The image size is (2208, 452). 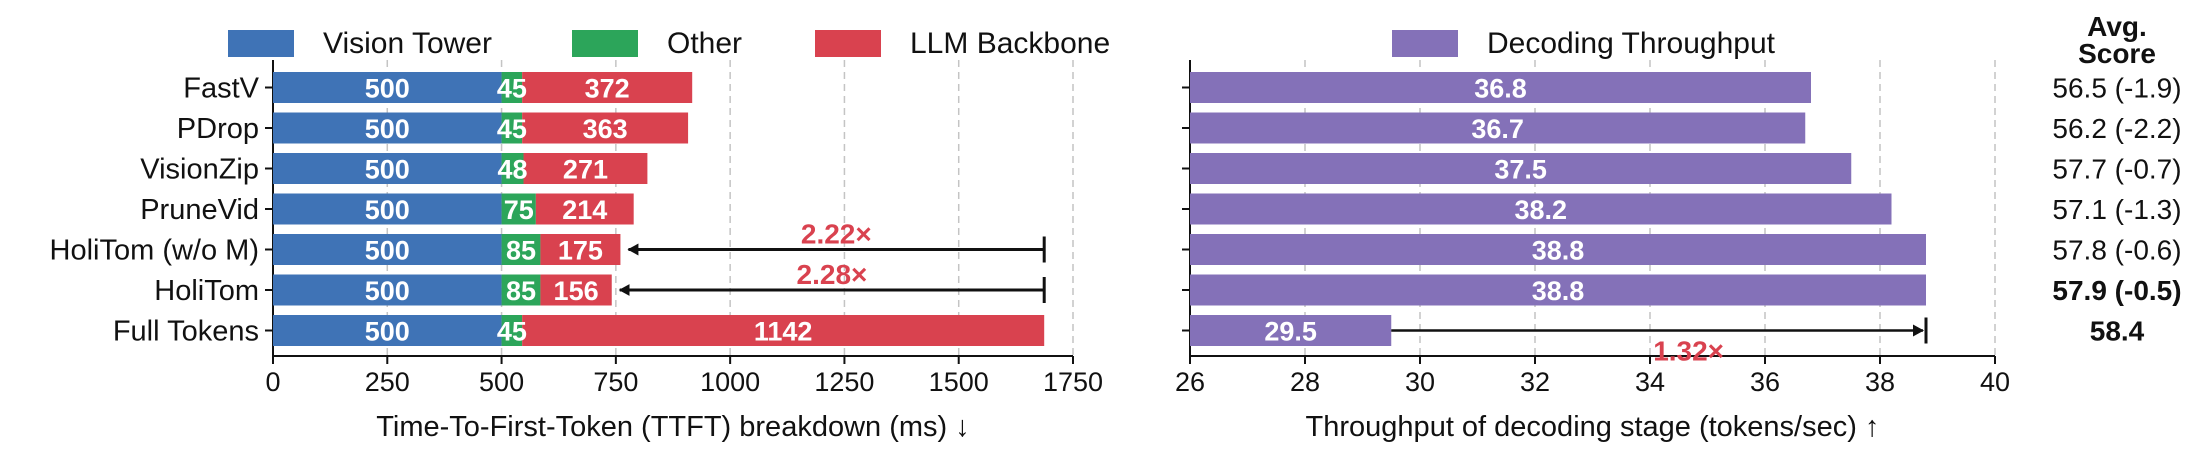 What do you see at coordinates (1688, 351) in the screenshot?
I see `speedup-label: 1.32×` at bounding box center [1688, 351].